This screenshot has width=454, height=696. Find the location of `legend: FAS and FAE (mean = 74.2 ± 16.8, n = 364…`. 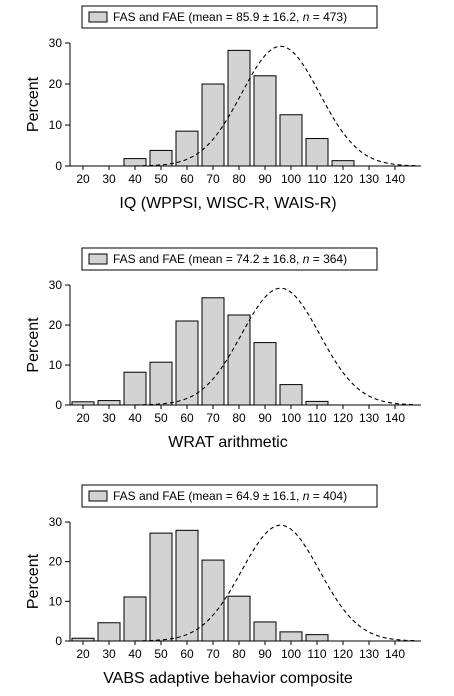

legend: FAS and FAE (mean = 74.2 ± 16.8, n = 364… is located at coordinates (229, 259).